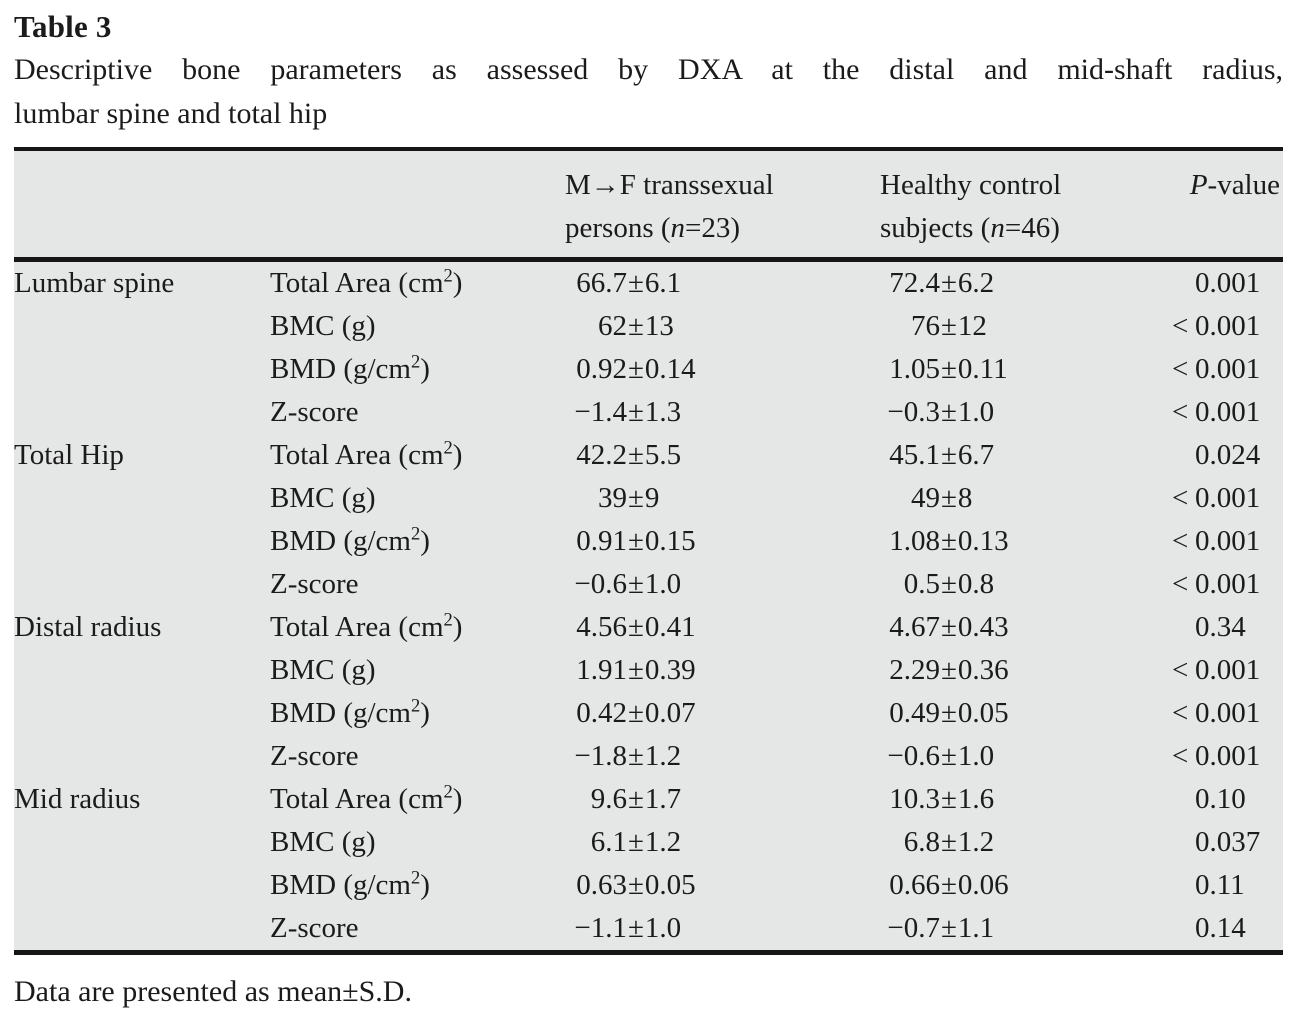 The width and height of the screenshot is (1304, 1034). Describe the element at coordinates (1220, 627) in the screenshot. I see `p-value-cell: <0.34` at that location.